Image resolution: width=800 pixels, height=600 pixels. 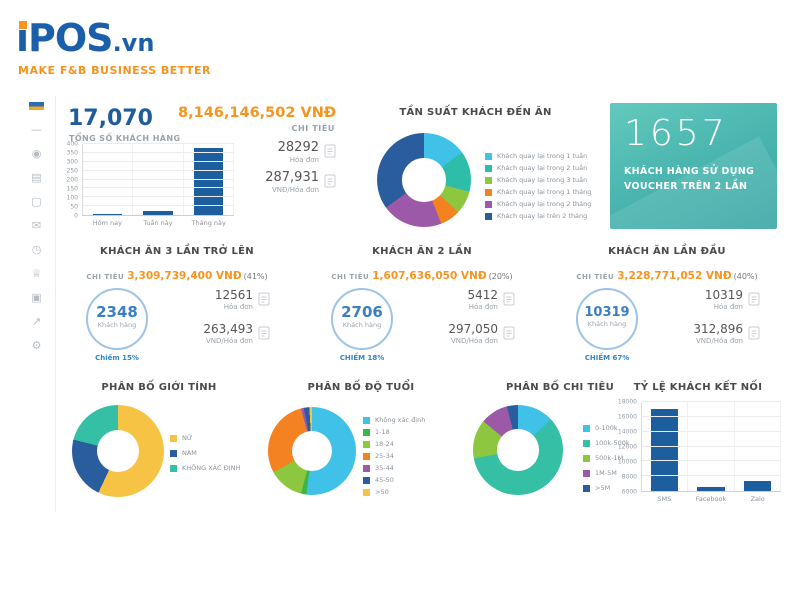 I want to click on x-axis: Hôm nay Tuần này Tháng này, so click(x=158, y=222).